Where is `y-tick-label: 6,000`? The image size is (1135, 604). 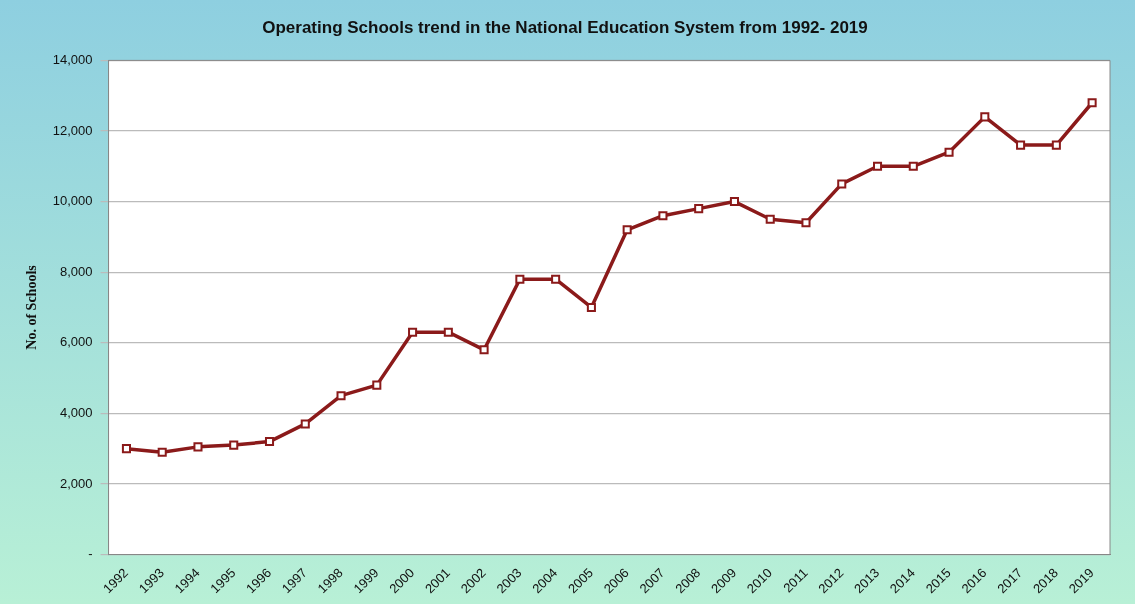 y-tick-label: 6,000 is located at coordinates (76, 342).